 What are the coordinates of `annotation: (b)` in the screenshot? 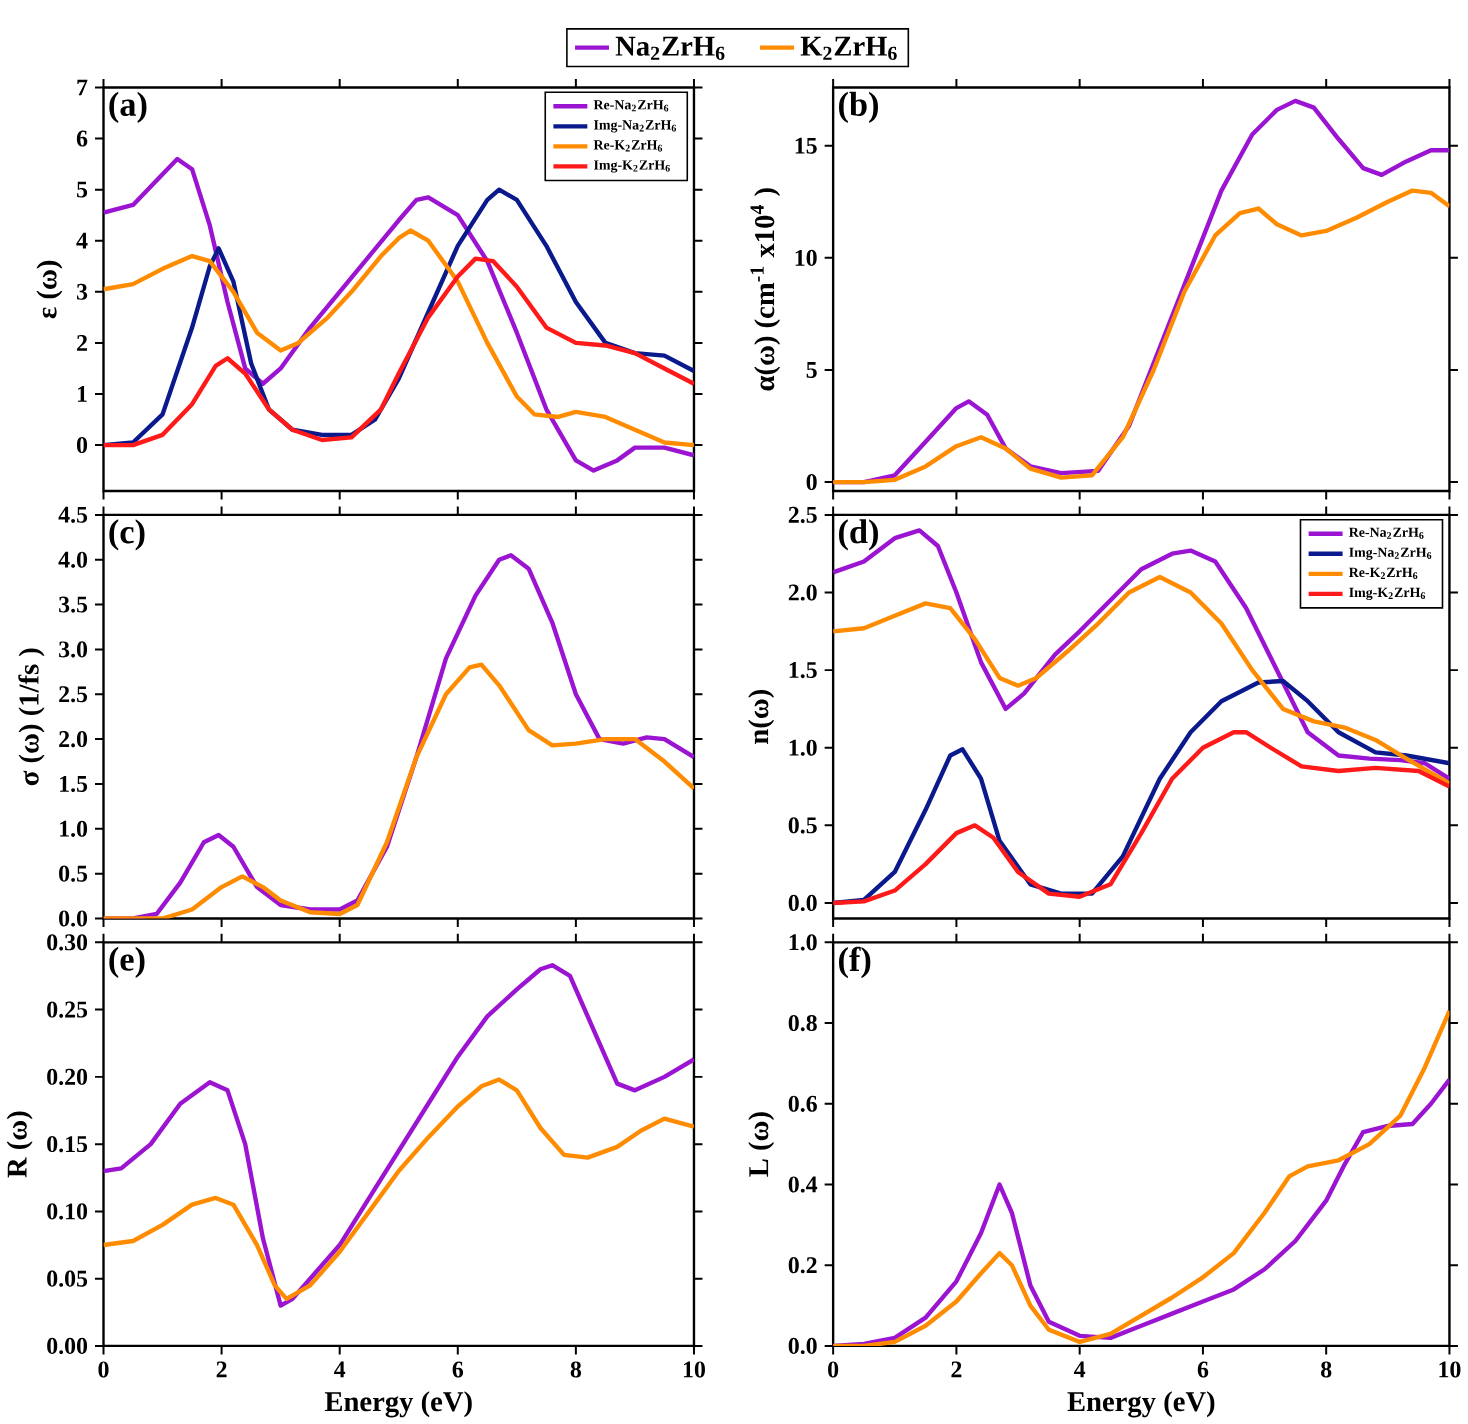 It's located at (858, 107).